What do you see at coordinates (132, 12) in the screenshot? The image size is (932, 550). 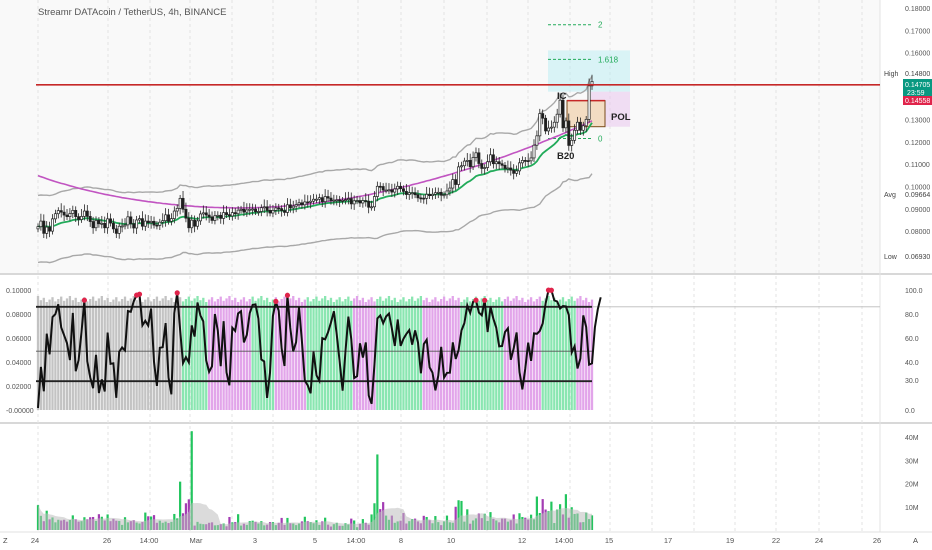 I see `symbol-title: Streamr DATAcoin / TetherUS, 4h, BINANCE` at bounding box center [132, 12].